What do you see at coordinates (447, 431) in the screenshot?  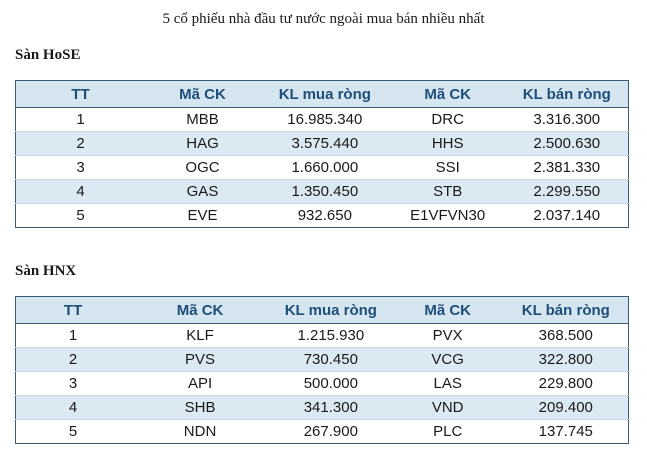 I see `cell-sell-code: PLC` at bounding box center [447, 431].